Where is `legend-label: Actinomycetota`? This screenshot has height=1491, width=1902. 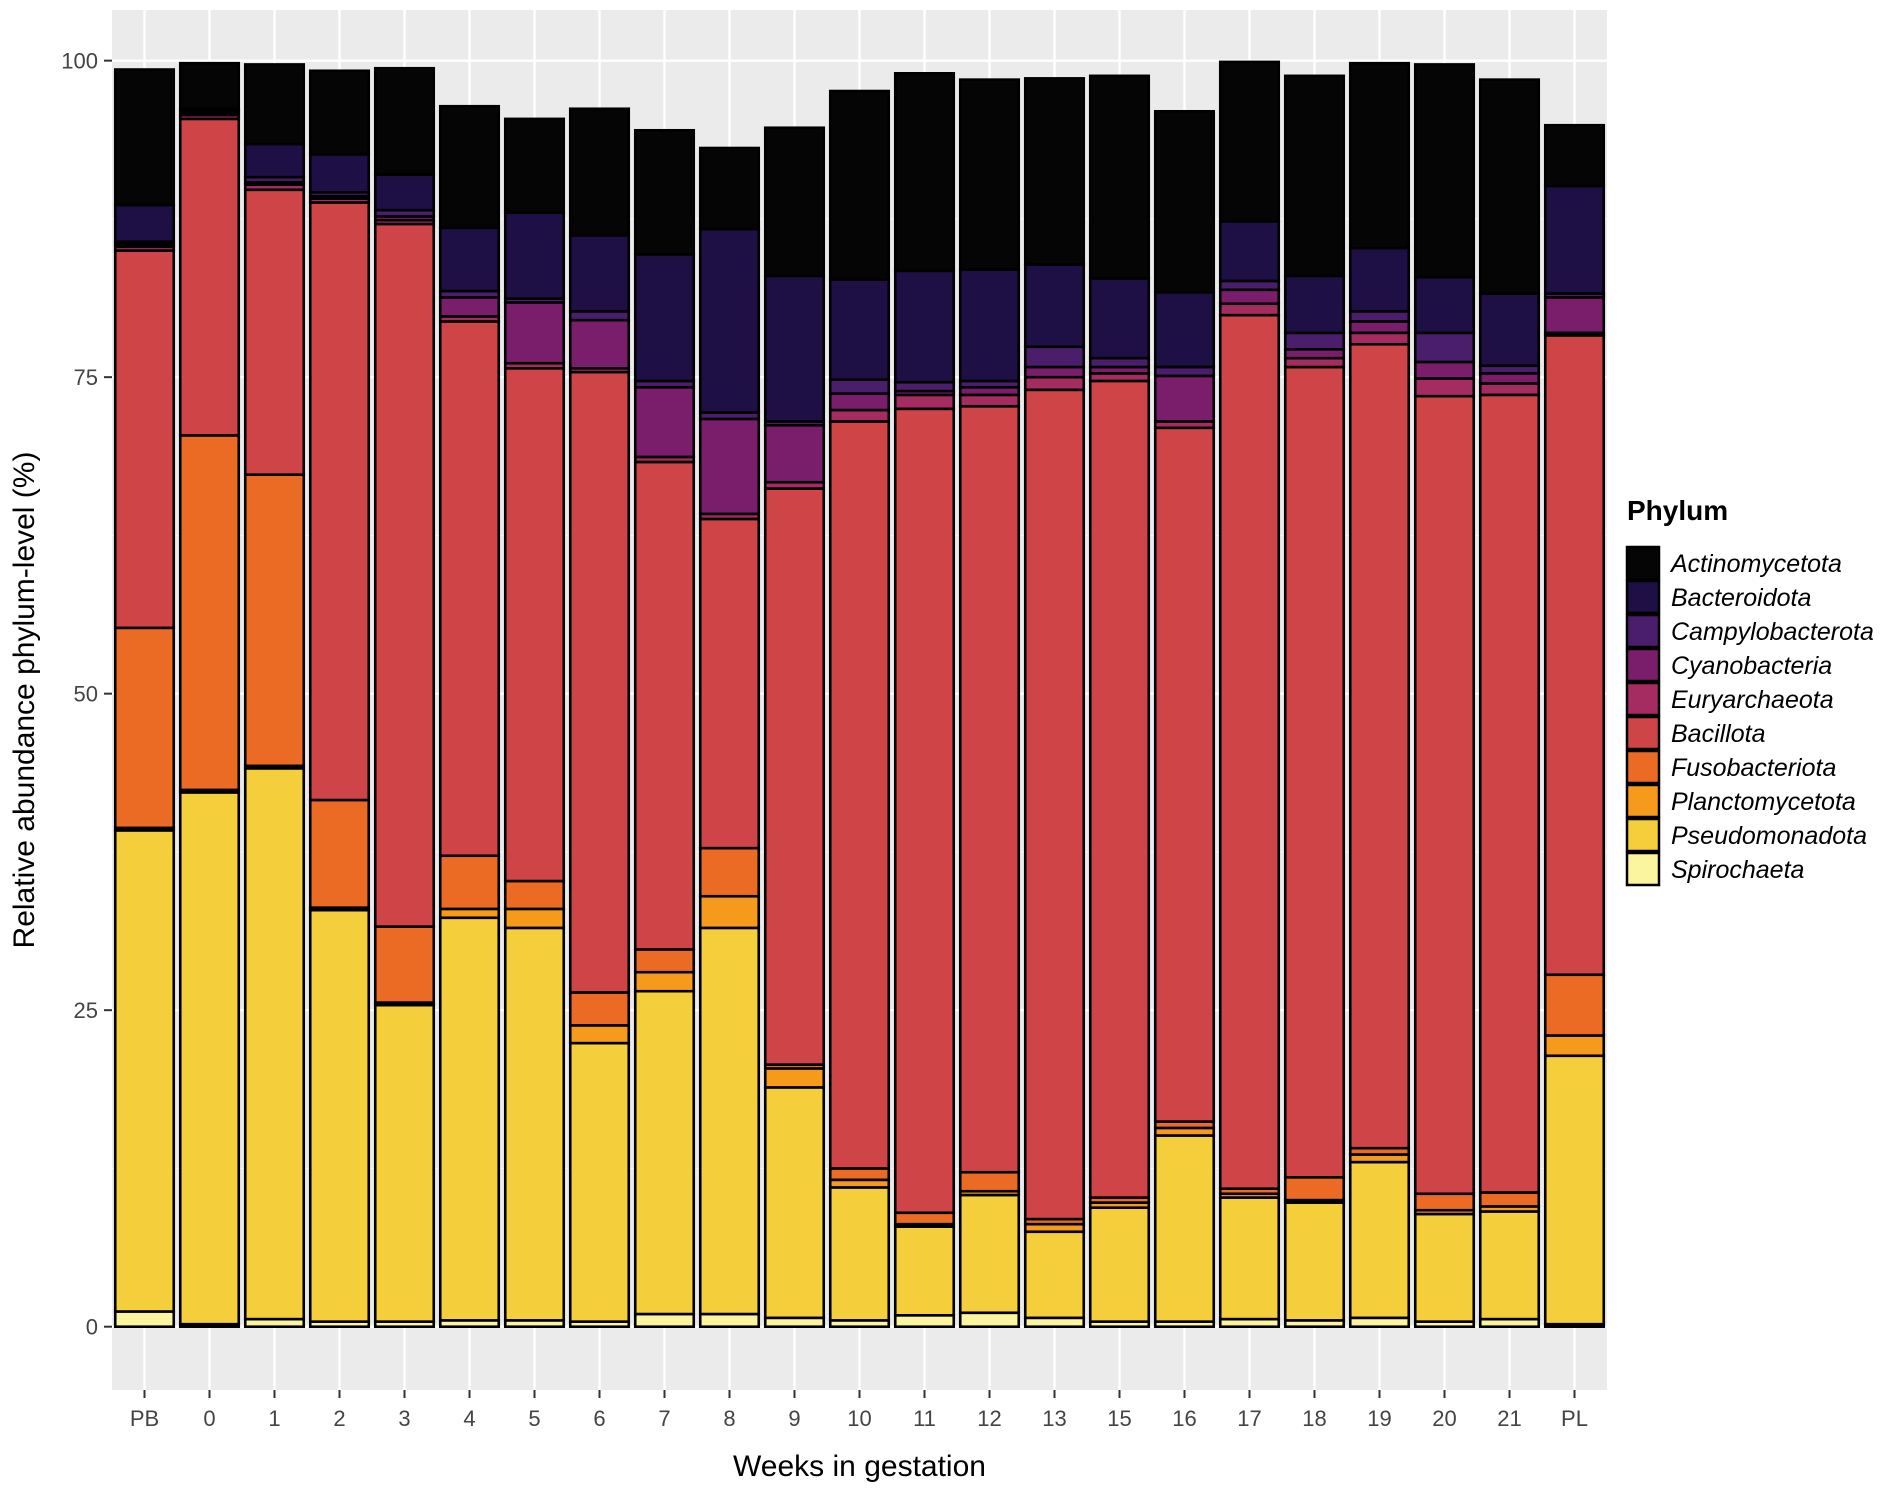 legend-label: Actinomycetota is located at coordinates (1755, 564).